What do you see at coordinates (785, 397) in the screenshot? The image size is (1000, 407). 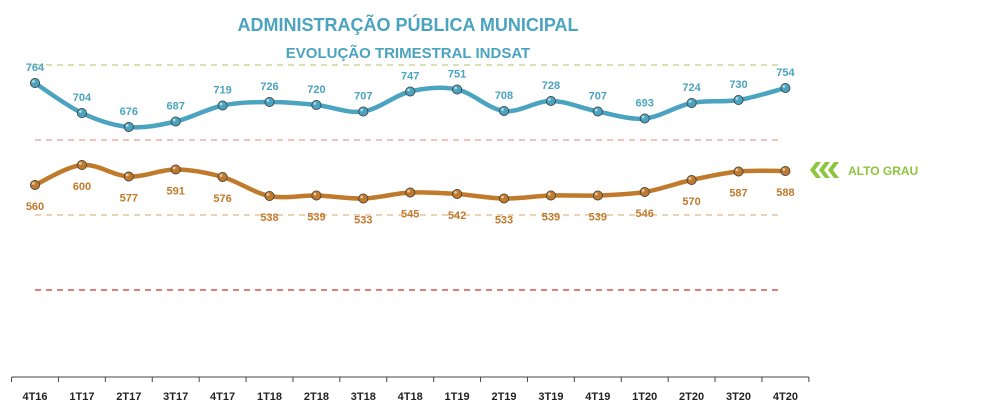 I see `x-tick-label: 4T20` at bounding box center [785, 397].